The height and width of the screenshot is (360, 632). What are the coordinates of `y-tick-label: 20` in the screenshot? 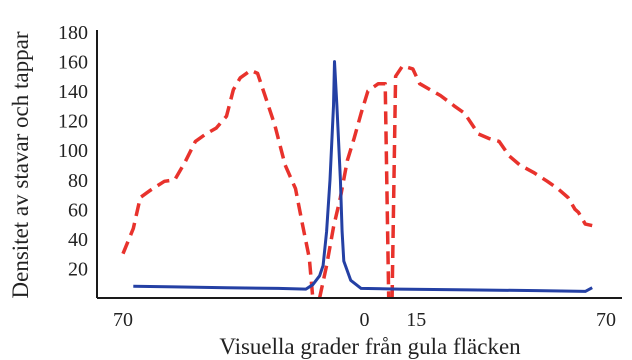 It's located at (78, 269).